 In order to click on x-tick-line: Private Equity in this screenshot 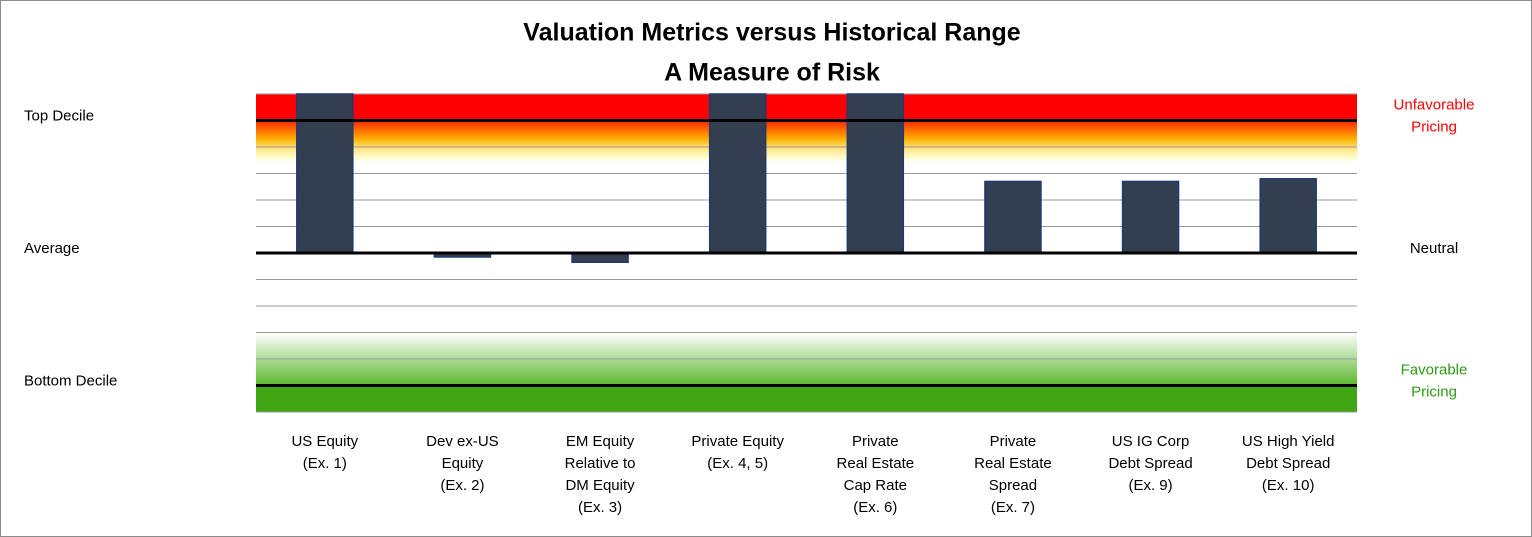, I will do `click(737, 441)`.